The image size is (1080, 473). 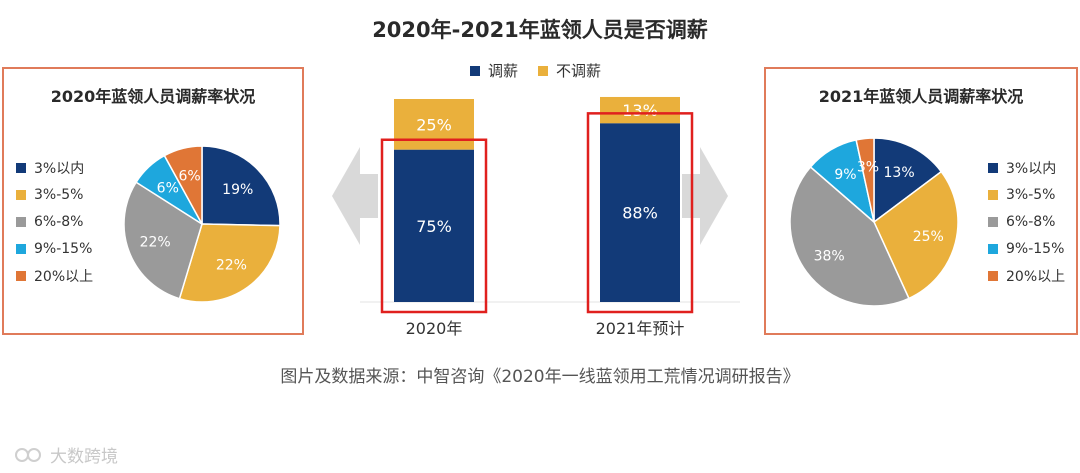 I want to click on legend-2020-item: 6%-8%, so click(x=54, y=221).